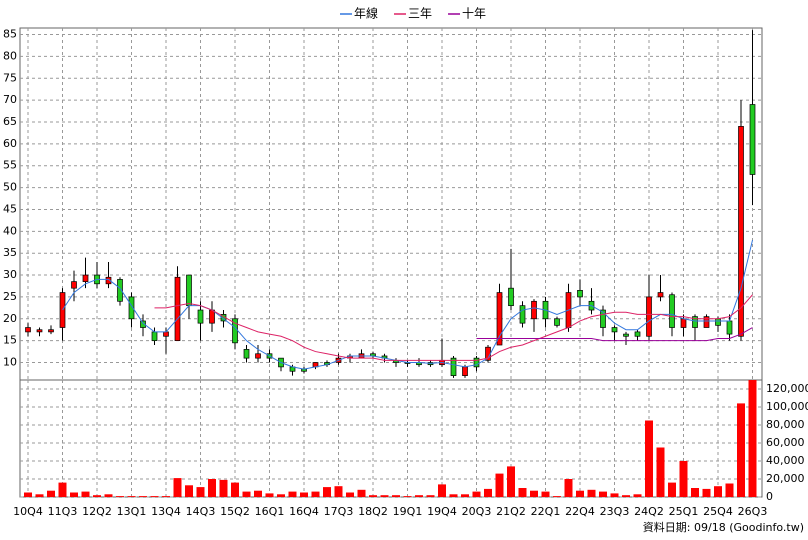  Describe the element at coordinates (10, 296) in the screenshot. I see `y-tick-label: 25` at that location.